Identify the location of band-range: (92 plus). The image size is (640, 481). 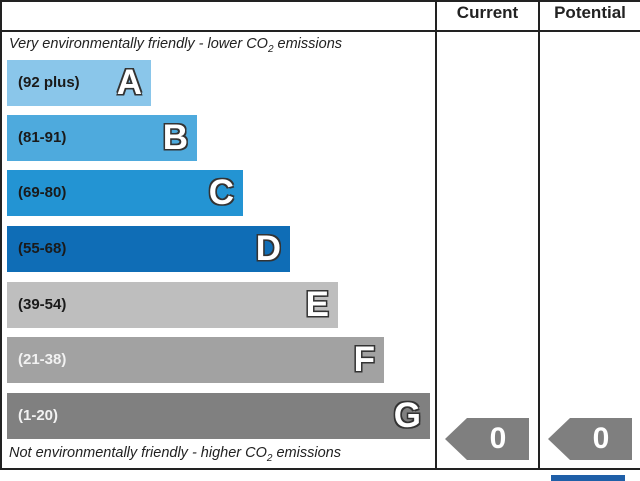
(49, 82).